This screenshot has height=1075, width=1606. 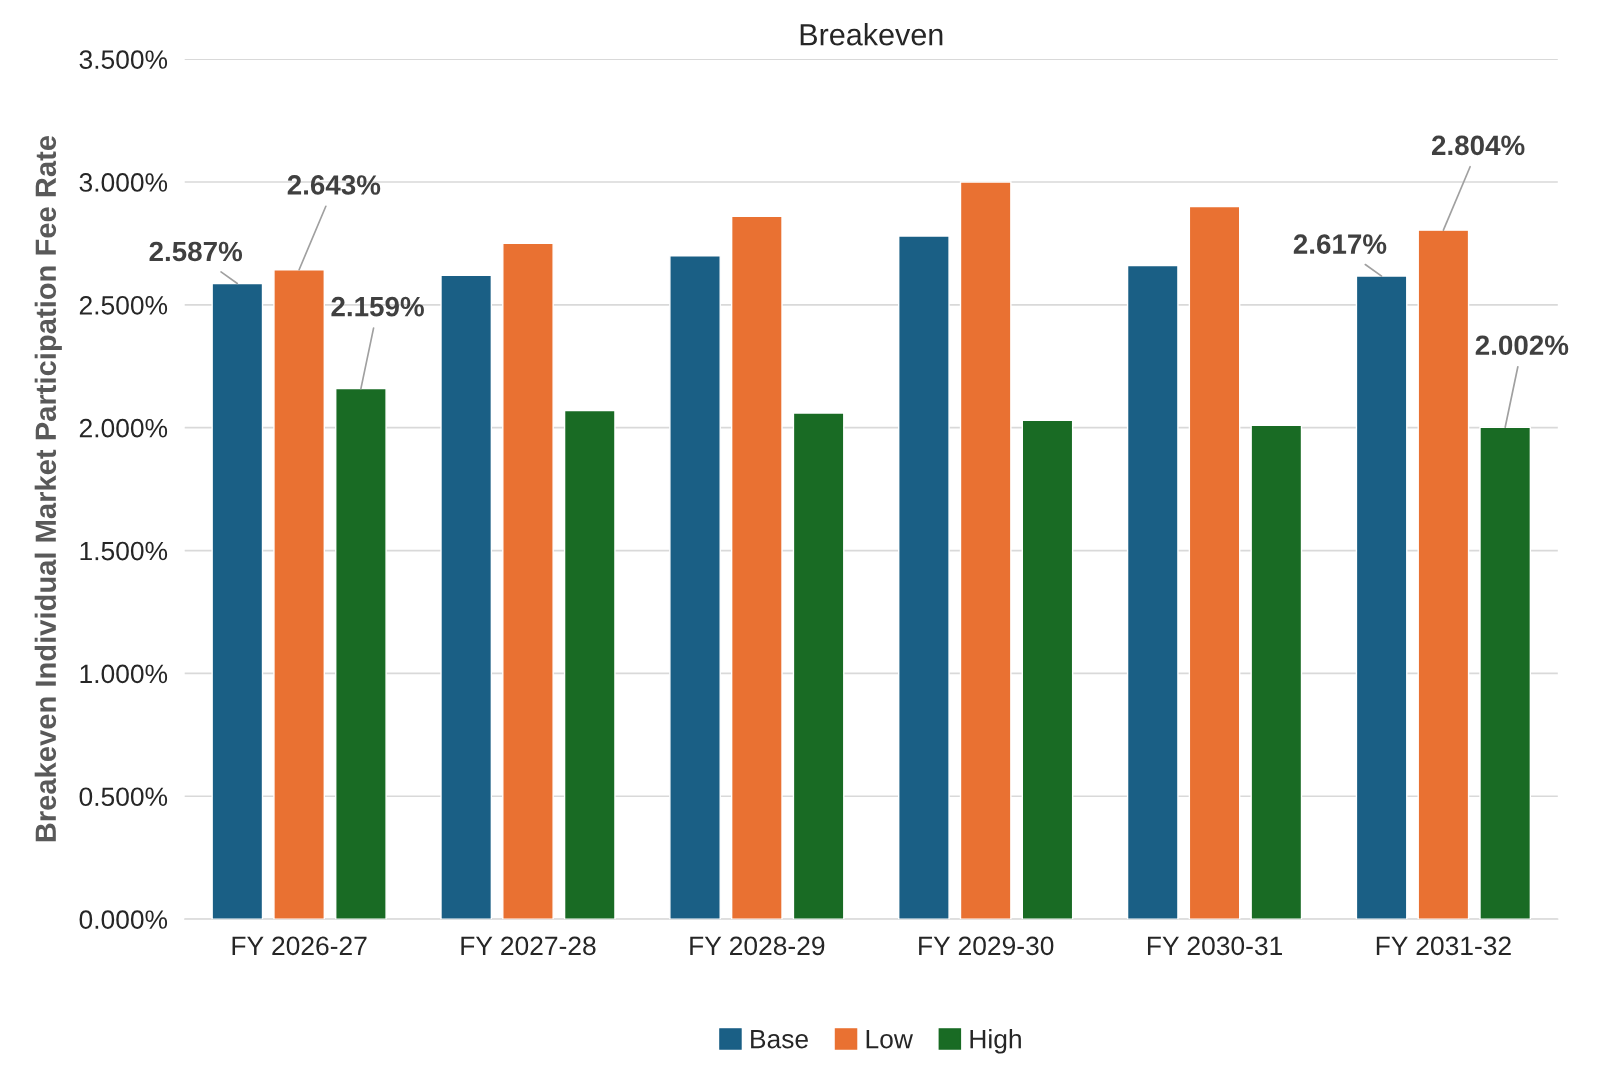 What do you see at coordinates (48, 488) in the screenshot?
I see `y-axis-title: Breakeven Individual Market Participation Fee Rate` at bounding box center [48, 488].